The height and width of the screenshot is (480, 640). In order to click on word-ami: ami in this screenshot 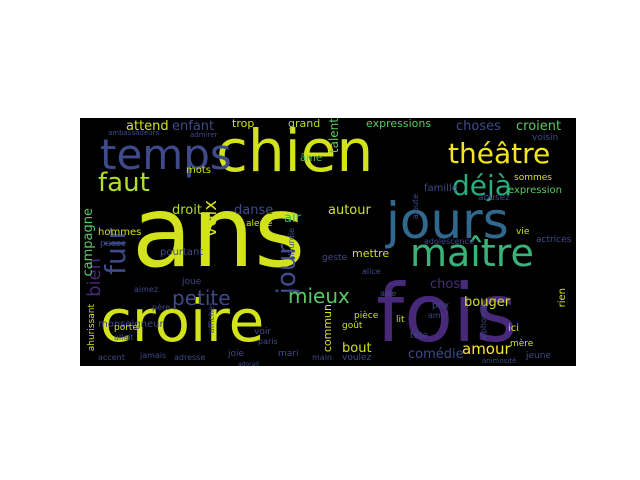, I will do `click(435, 315)`.